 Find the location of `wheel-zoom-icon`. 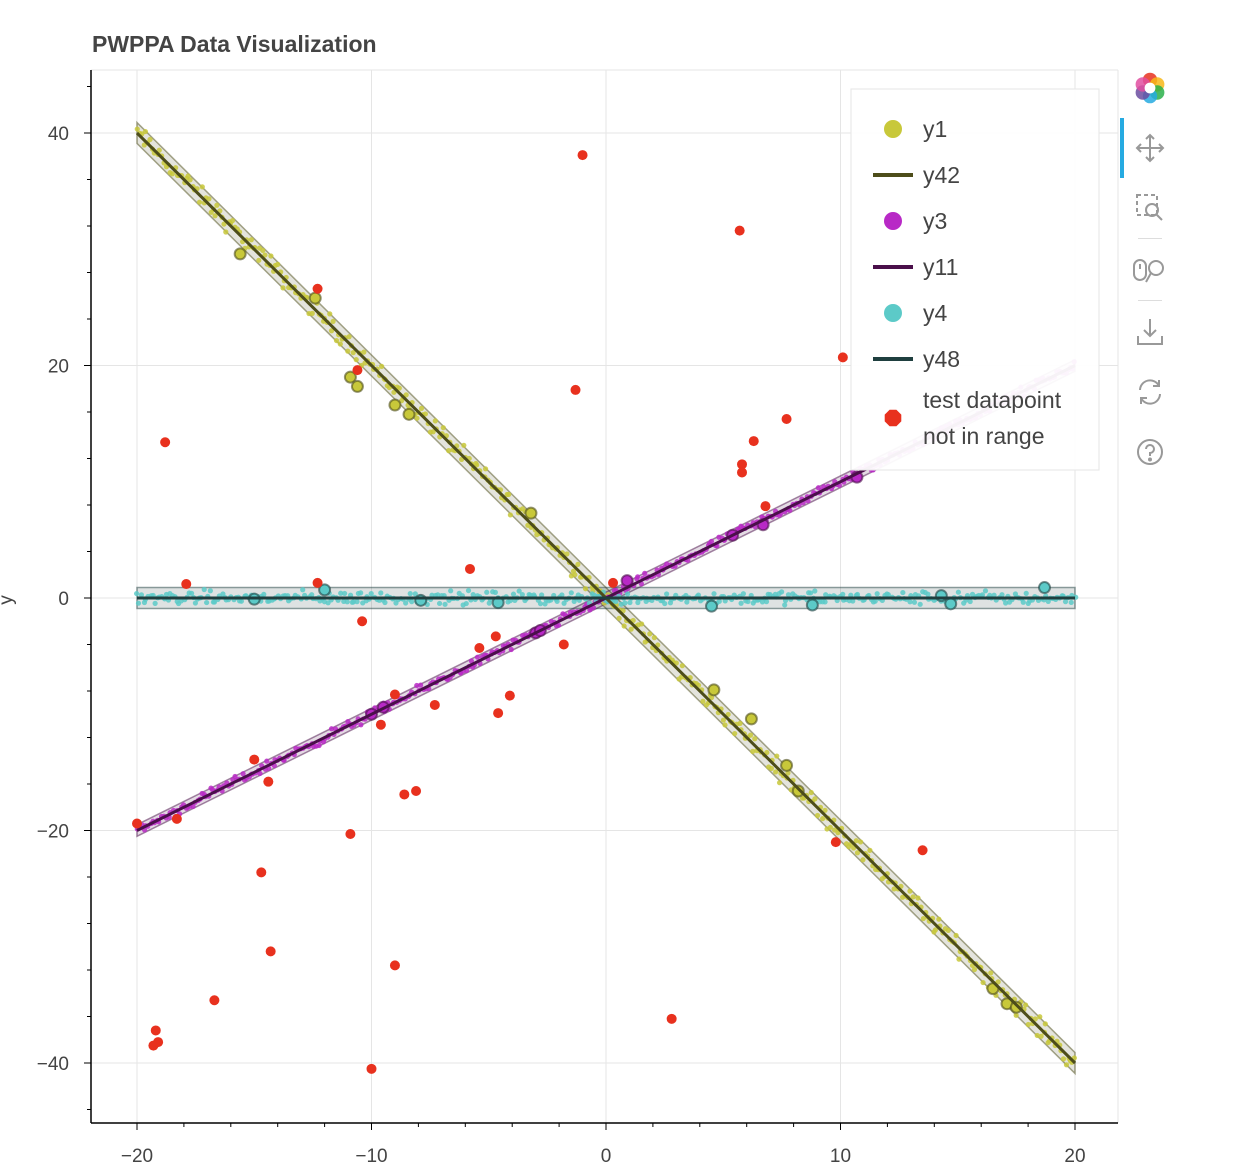

wheel-zoom-icon is located at coordinates (1150, 270).